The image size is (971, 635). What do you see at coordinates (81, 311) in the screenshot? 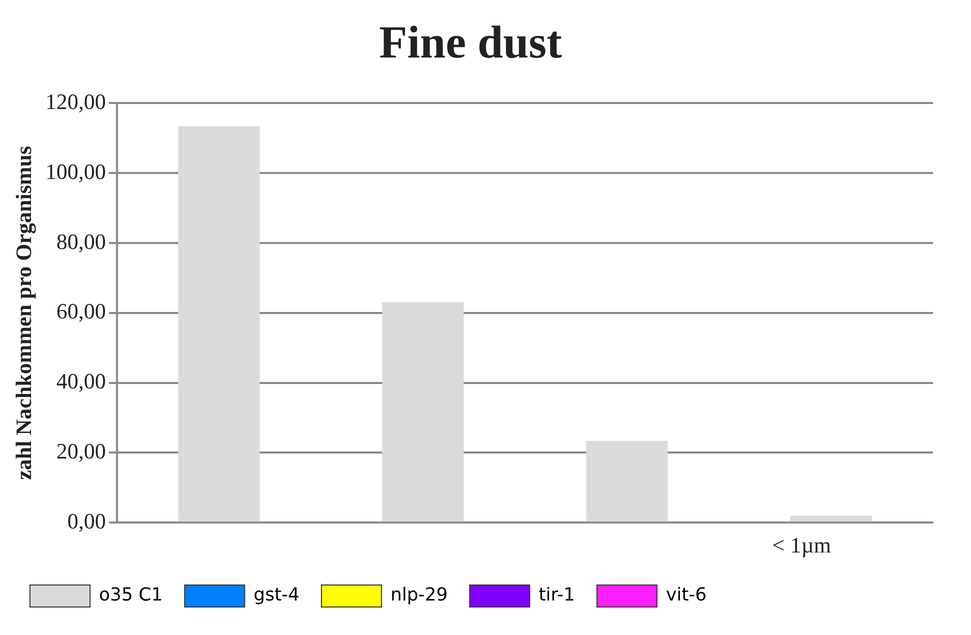
I see `y-tick-label: 60,00` at bounding box center [81, 311].